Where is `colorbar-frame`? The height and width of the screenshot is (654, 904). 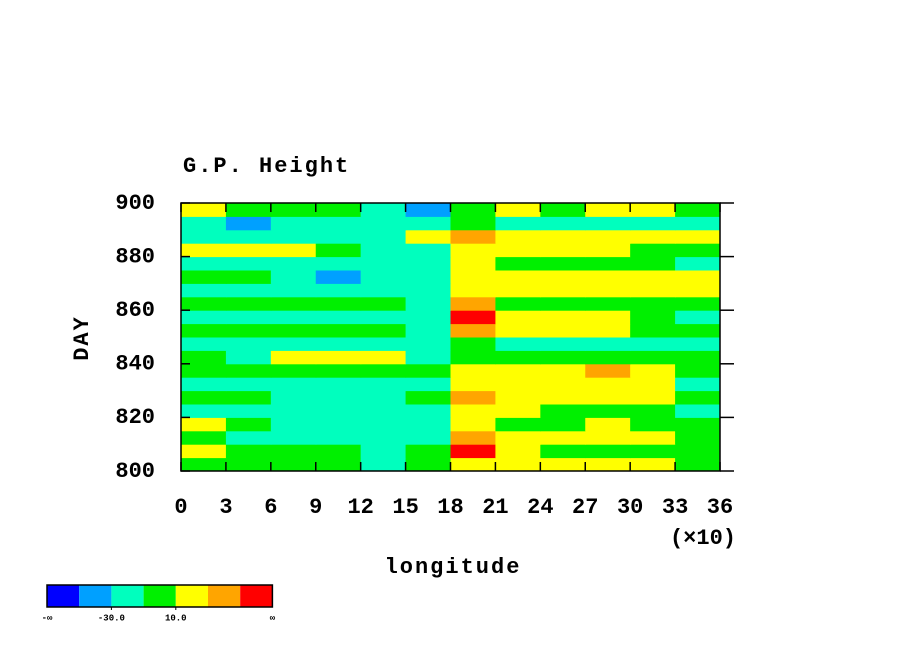 colorbar-frame is located at coordinates (160, 596).